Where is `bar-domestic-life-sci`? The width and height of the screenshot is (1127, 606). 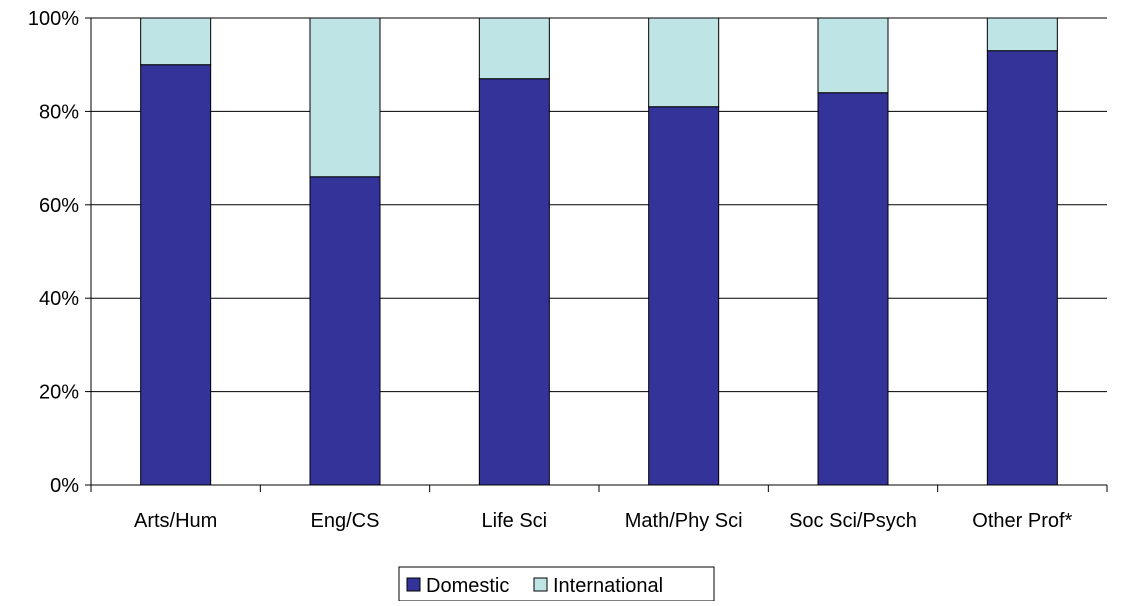
bar-domestic-life-sci is located at coordinates (514, 282).